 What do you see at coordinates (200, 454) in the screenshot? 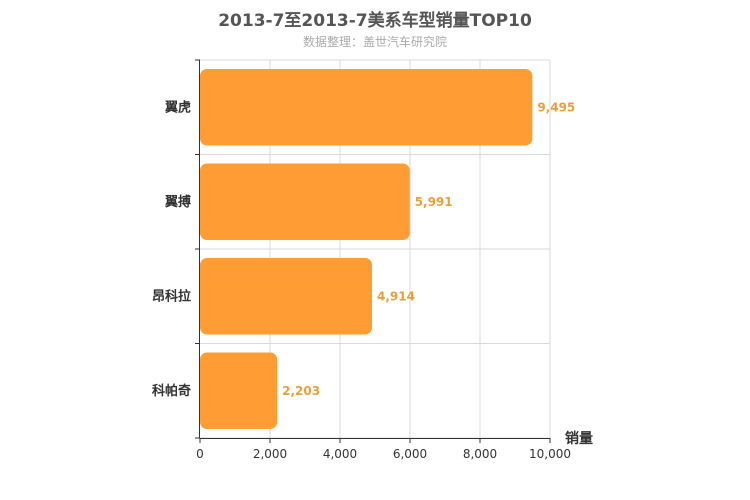
I see `x-tick-label: 0` at bounding box center [200, 454].